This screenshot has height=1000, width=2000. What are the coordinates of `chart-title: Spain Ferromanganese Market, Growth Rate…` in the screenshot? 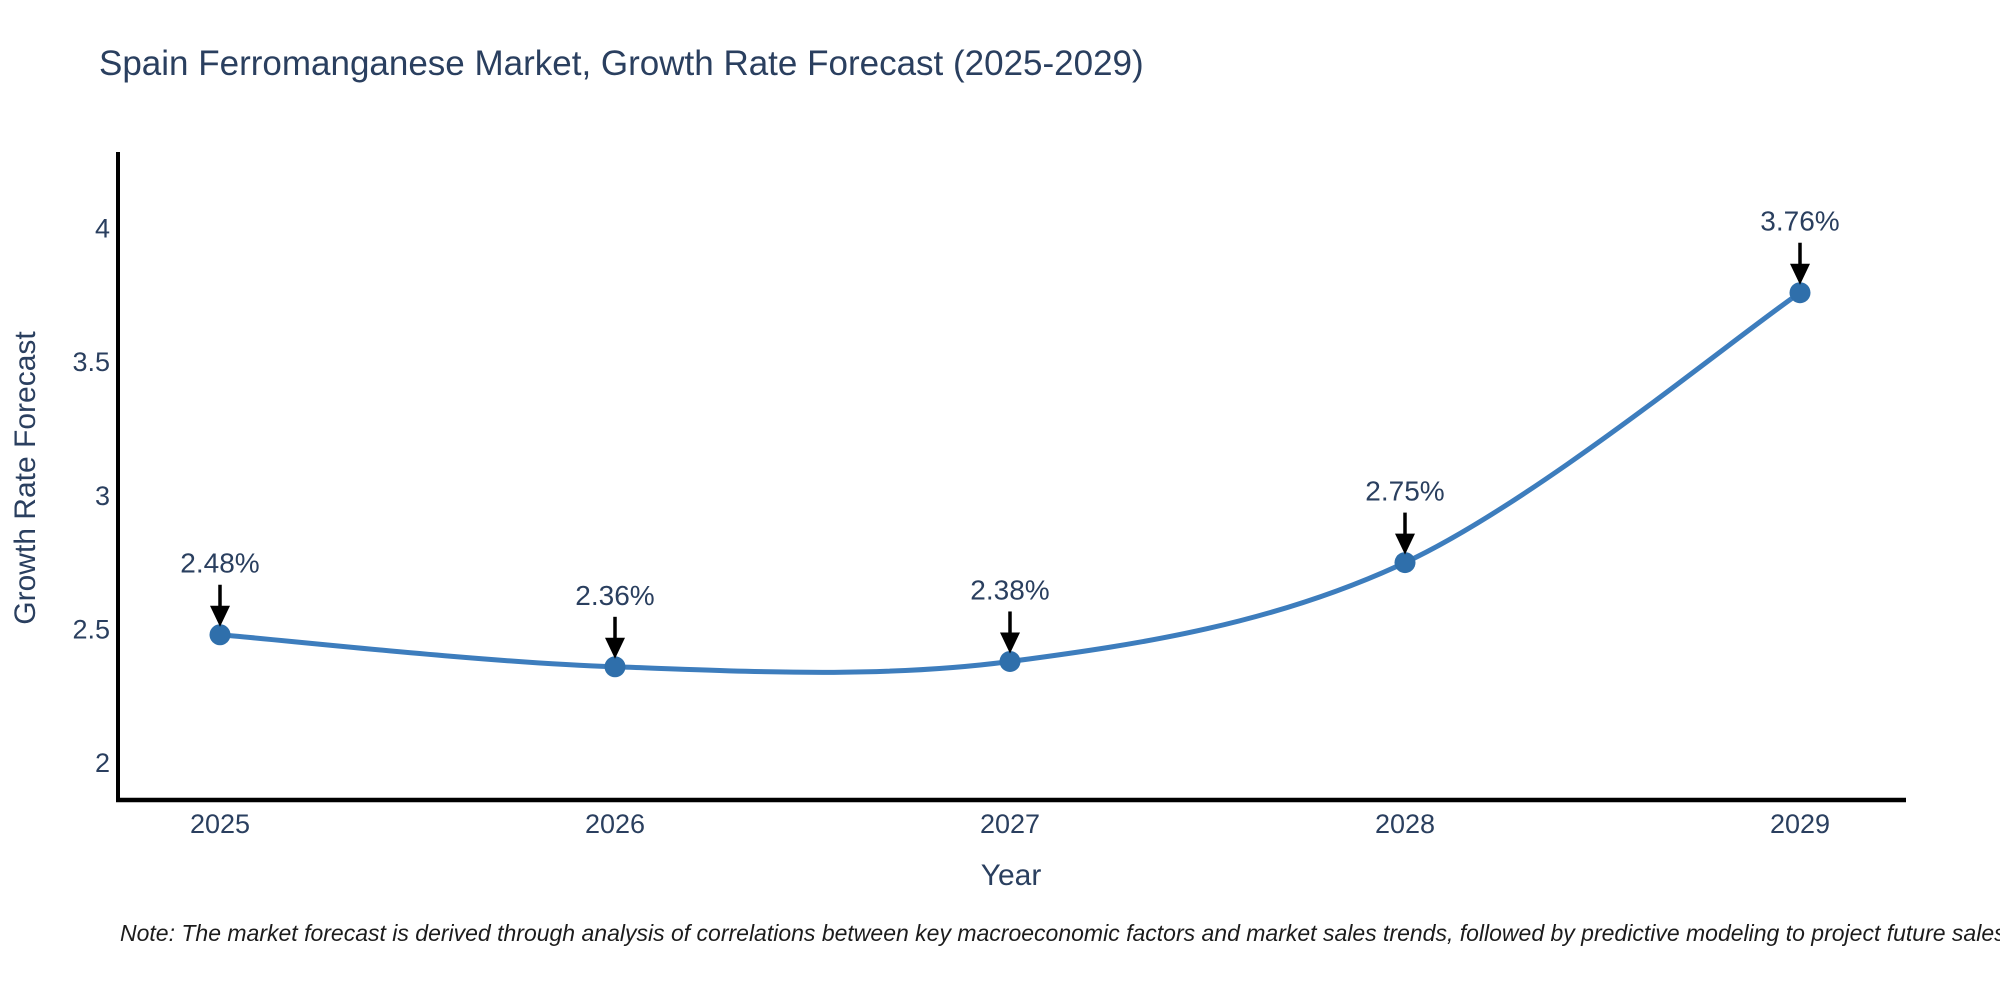 It's located at (621, 63).